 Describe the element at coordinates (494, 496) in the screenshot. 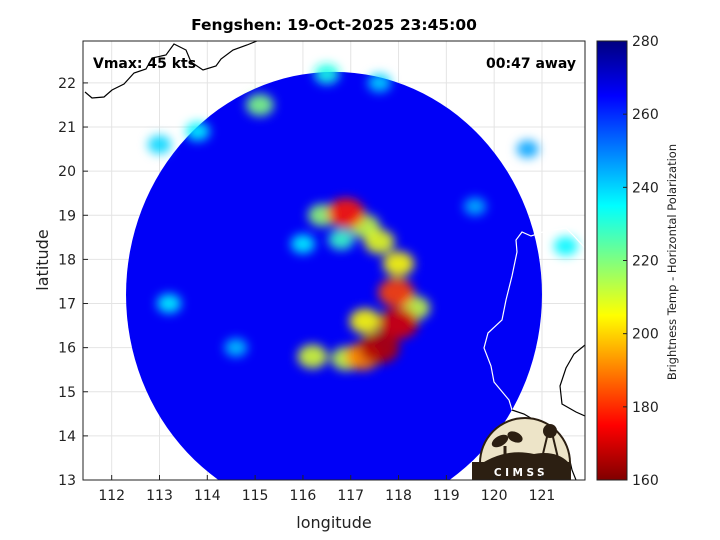

I see `x-tick-label: 120` at that location.